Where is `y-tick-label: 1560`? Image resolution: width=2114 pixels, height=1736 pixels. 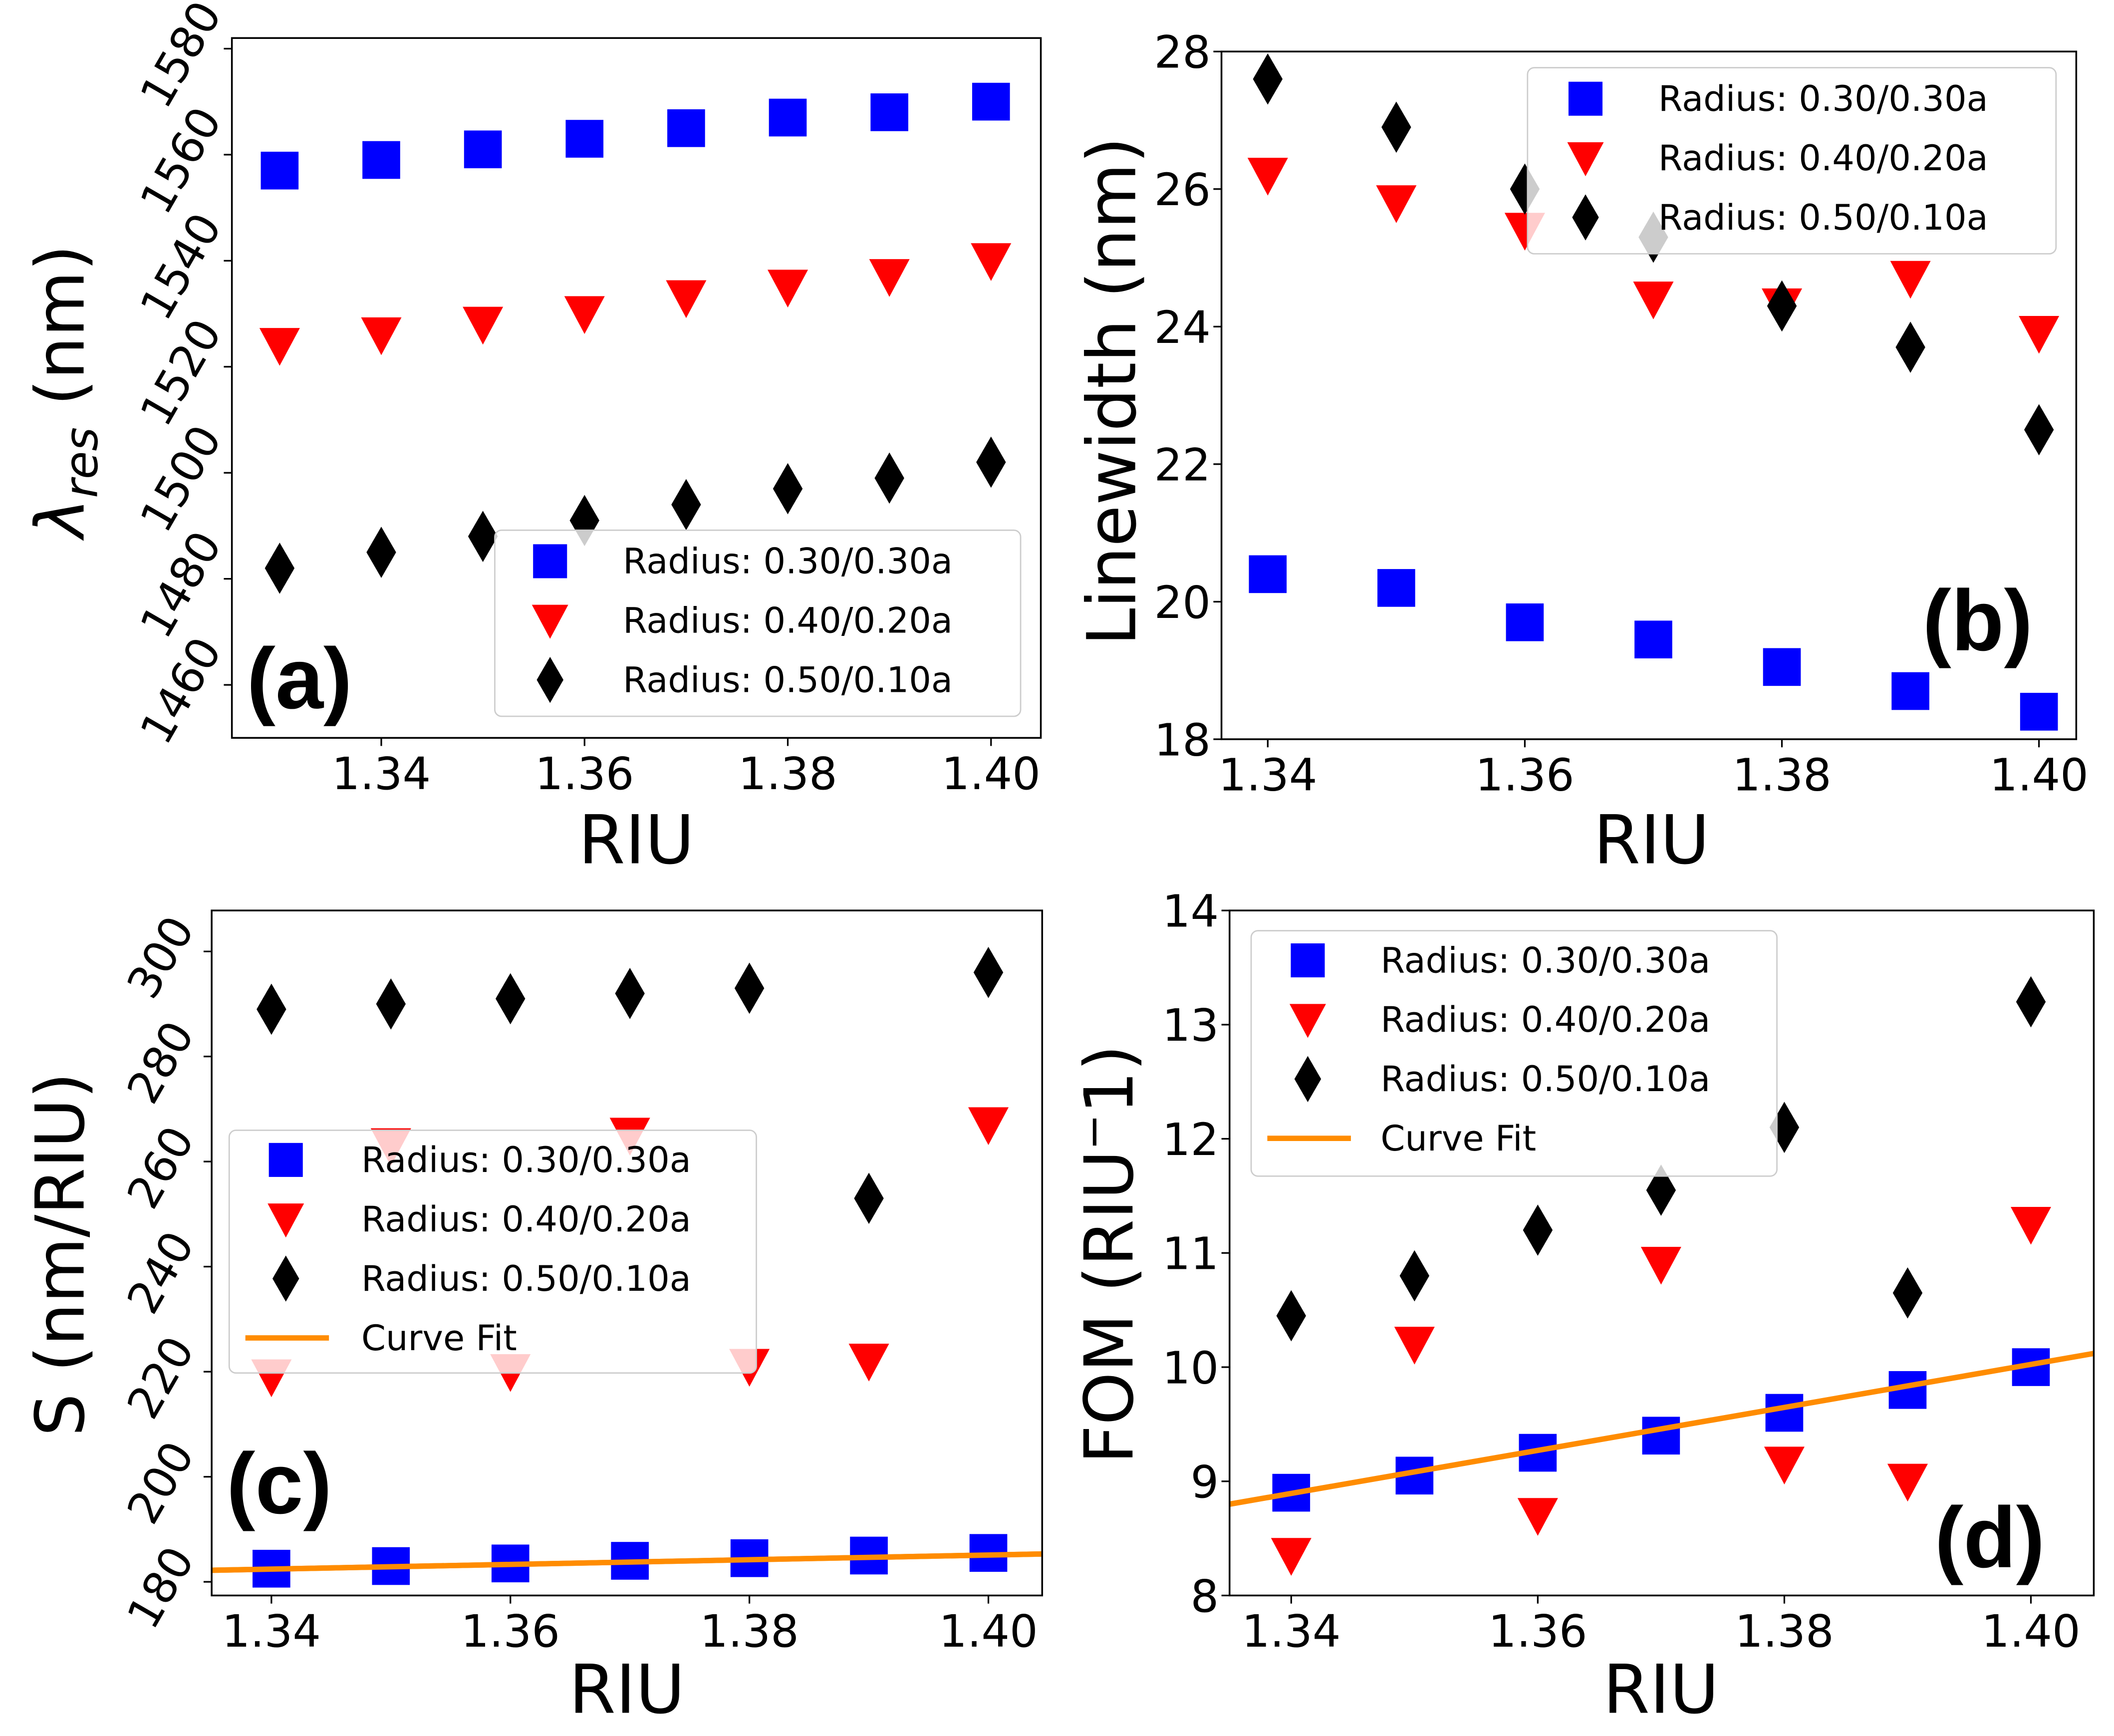
y-tick-label: 1560 is located at coordinates (181, 161).